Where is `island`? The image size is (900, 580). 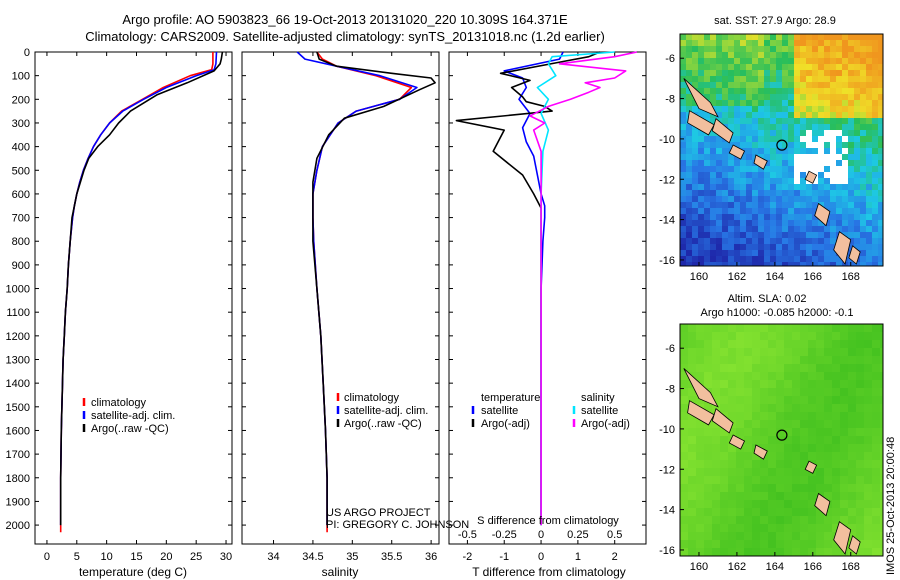 island is located at coordinates (737, 442).